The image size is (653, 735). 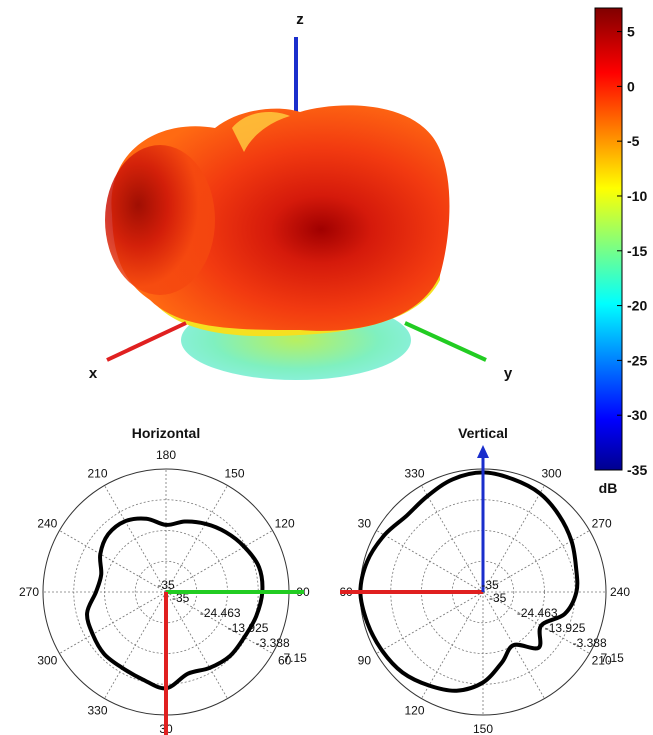 What do you see at coordinates (631, 86) in the screenshot?
I see `colorbar-tick-label: 0` at bounding box center [631, 86].